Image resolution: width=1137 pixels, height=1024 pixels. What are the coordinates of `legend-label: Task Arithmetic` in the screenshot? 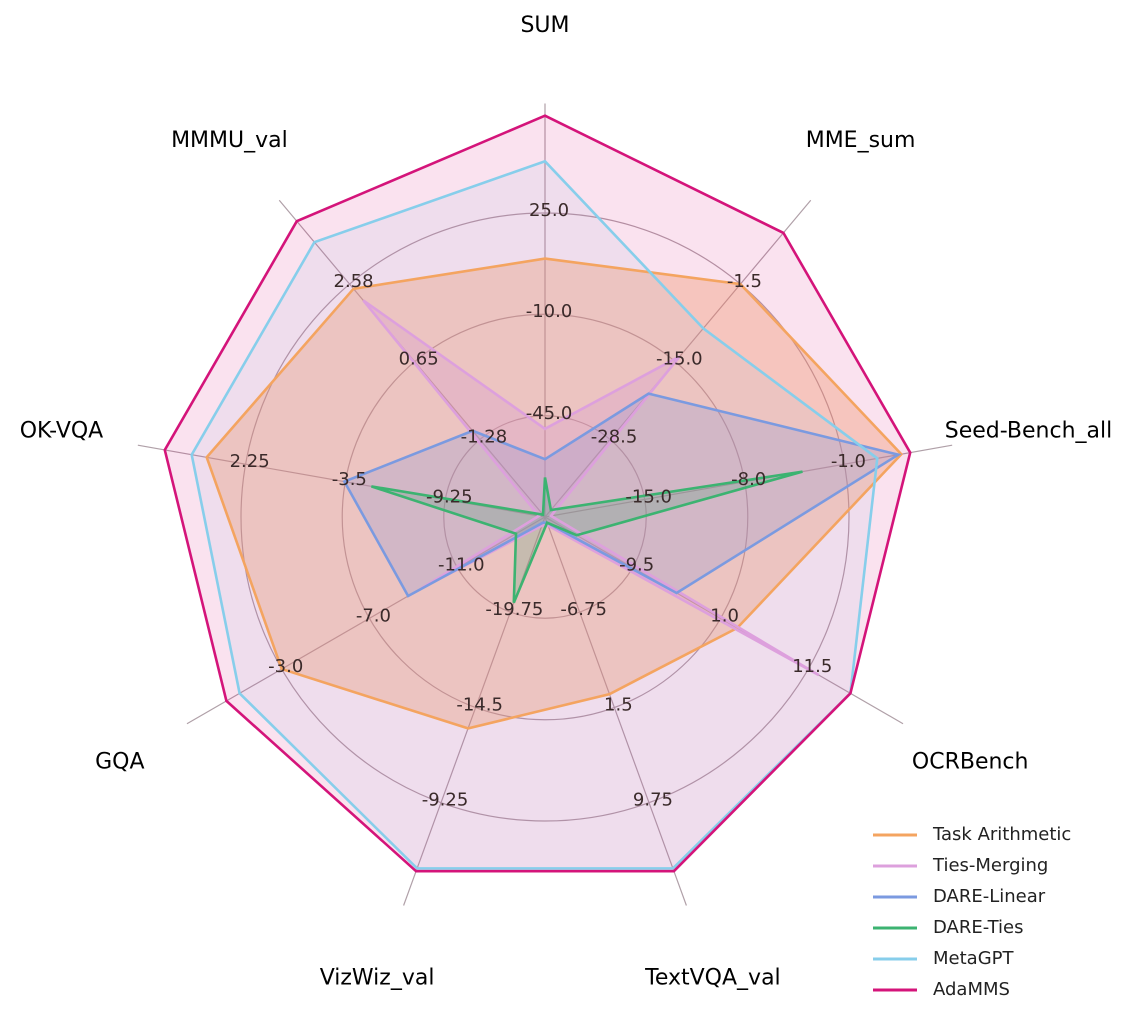 It's located at (1001, 834).